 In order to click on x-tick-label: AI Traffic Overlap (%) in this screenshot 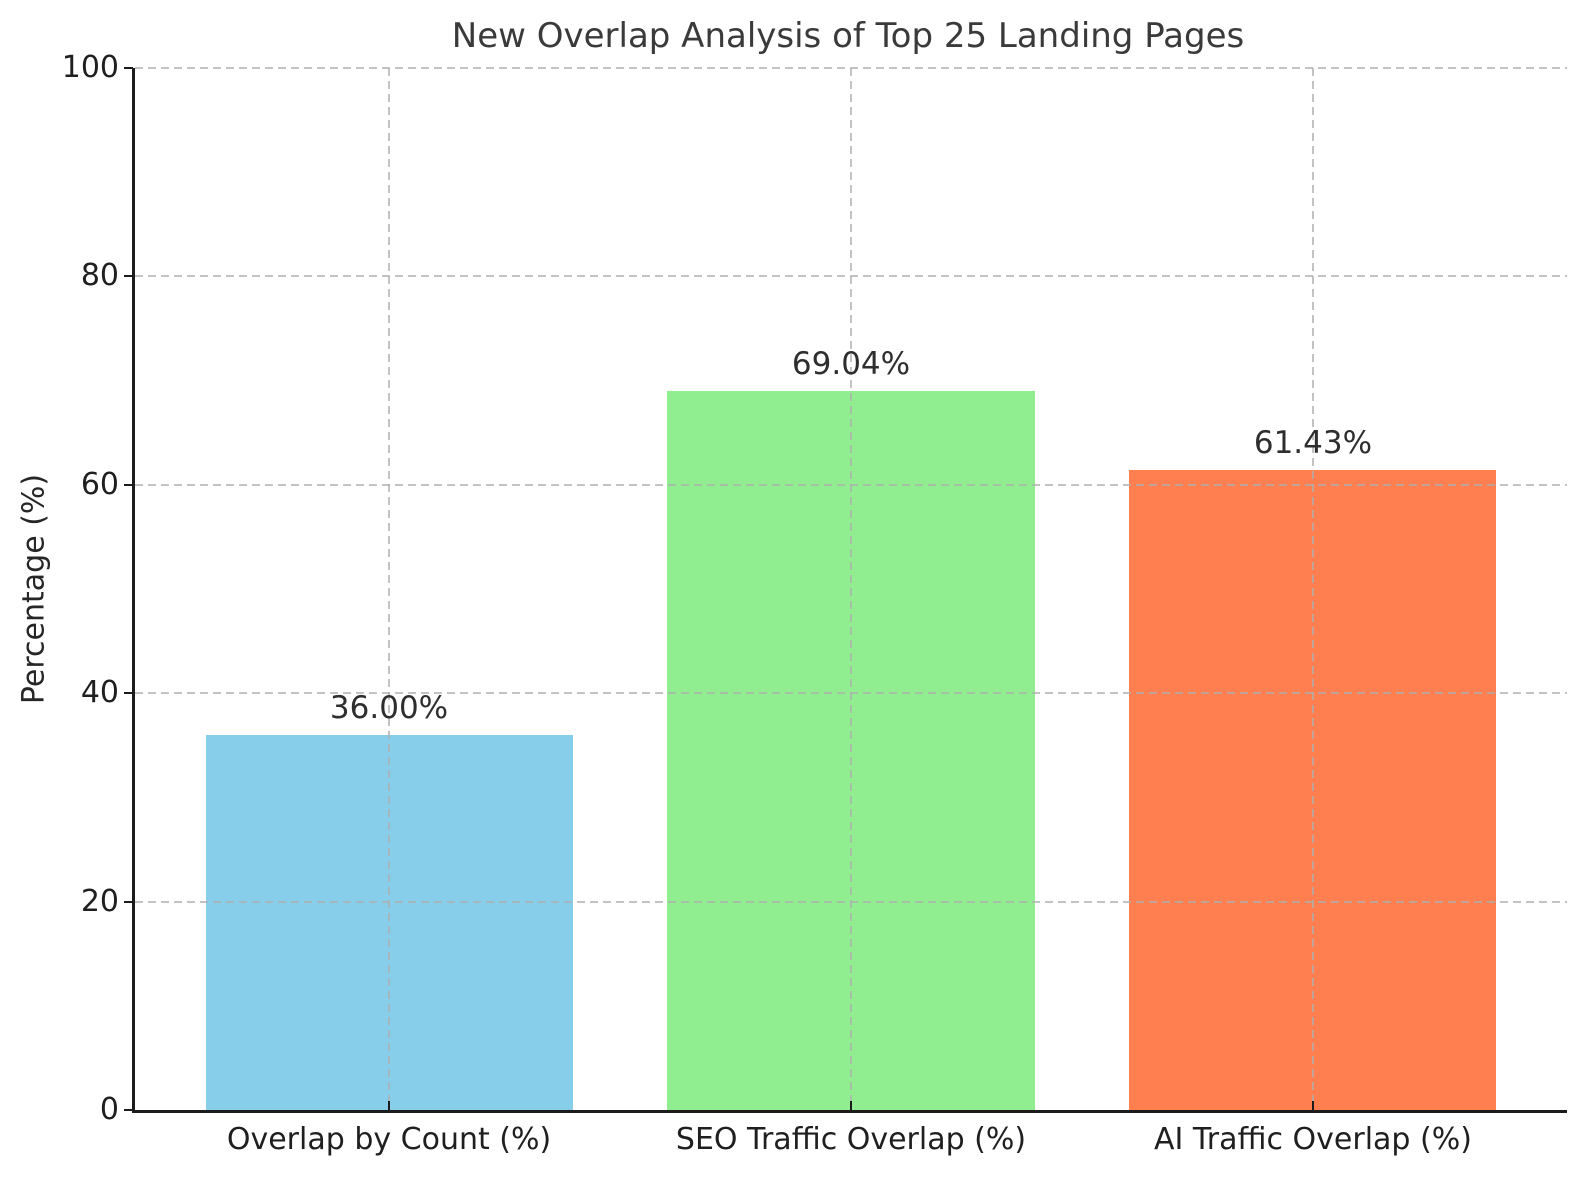, I will do `click(1312, 1139)`.